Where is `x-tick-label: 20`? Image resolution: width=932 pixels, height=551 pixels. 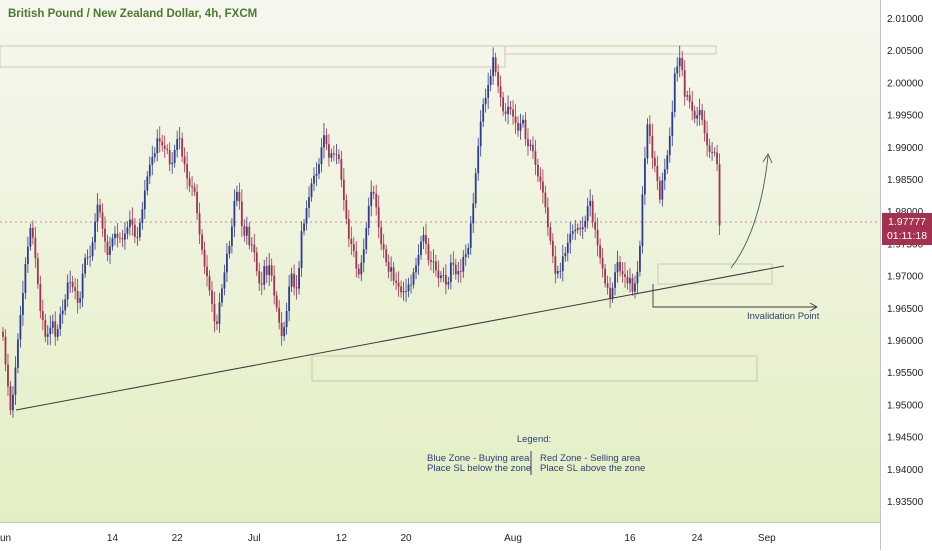 x-tick-label: 20 is located at coordinates (406, 538).